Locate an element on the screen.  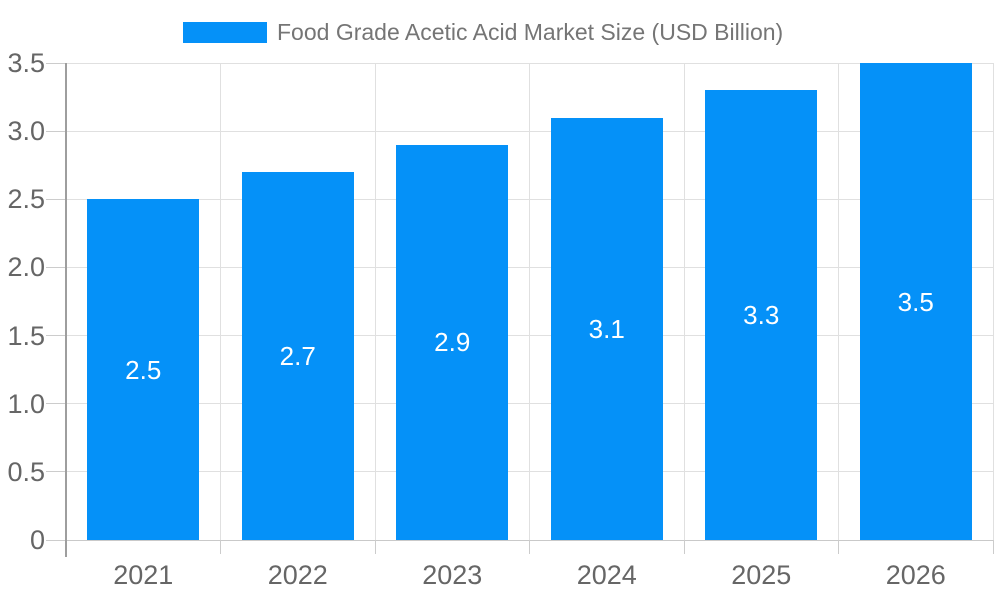
x-axis-tick-label: 2022 is located at coordinates (297, 575).